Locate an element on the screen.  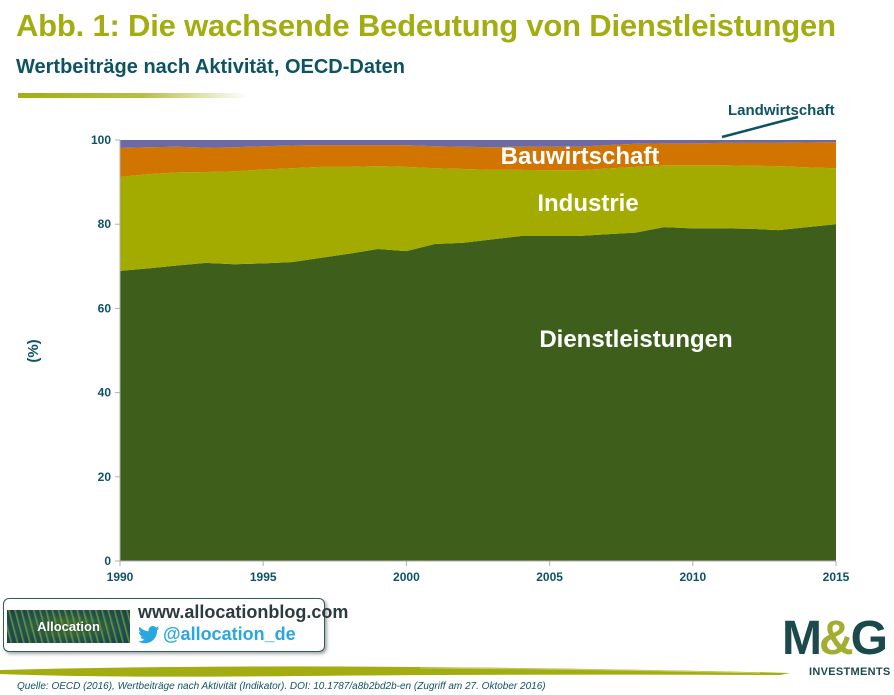
mg-logo-subtitle: INVESTMENTS is located at coordinates (850, 672).